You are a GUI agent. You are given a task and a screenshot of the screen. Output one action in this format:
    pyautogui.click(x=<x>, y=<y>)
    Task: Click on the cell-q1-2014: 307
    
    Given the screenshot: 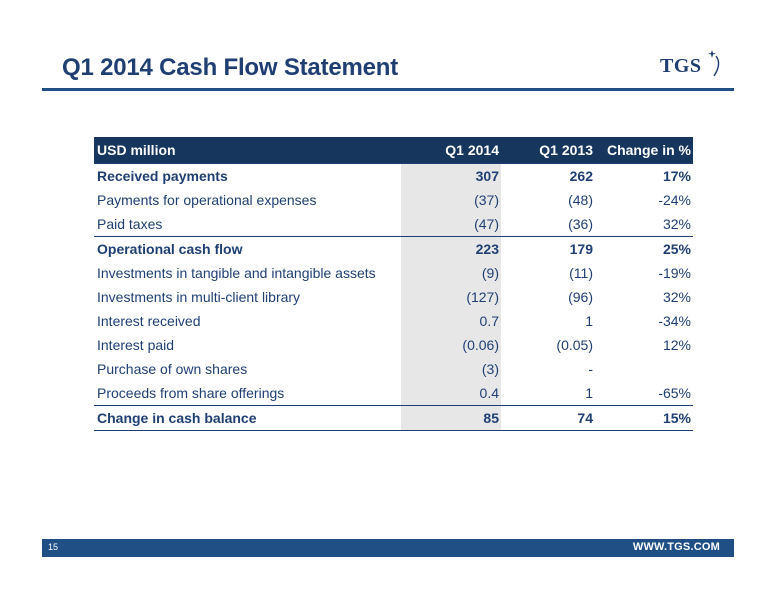 What is the action you would take?
    pyautogui.click(x=451, y=175)
    